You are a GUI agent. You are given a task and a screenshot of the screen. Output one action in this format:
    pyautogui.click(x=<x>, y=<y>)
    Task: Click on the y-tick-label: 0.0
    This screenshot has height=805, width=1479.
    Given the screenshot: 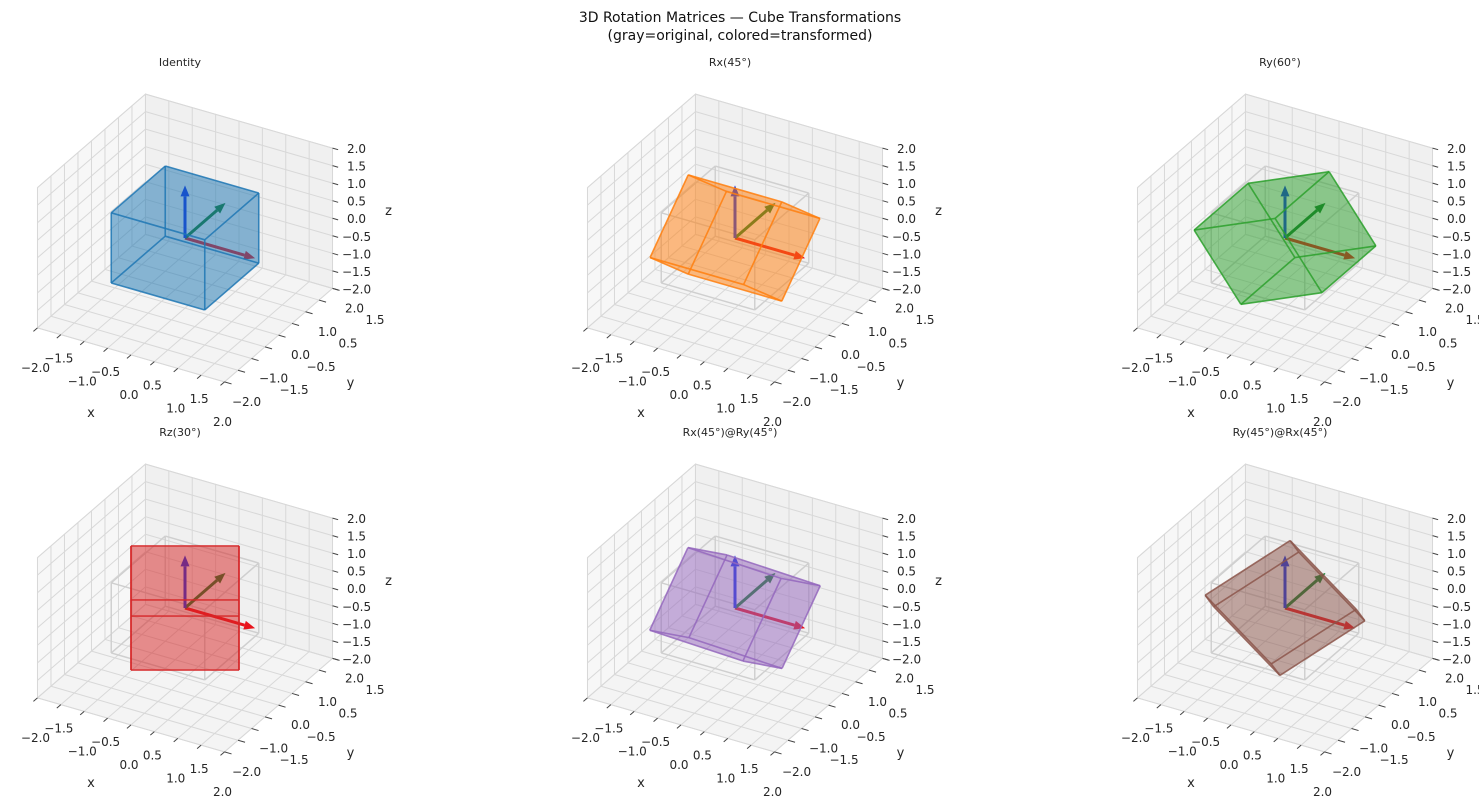 What is the action you would take?
    pyautogui.click(x=1400, y=355)
    